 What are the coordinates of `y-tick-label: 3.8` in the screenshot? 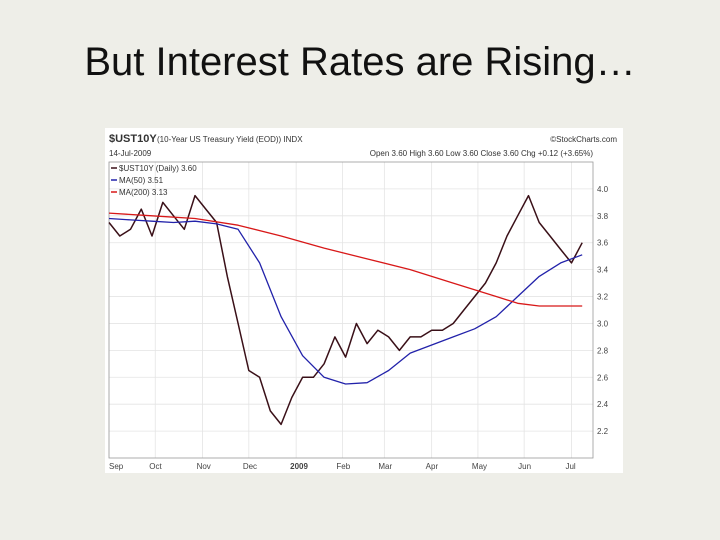 It's located at (603, 216).